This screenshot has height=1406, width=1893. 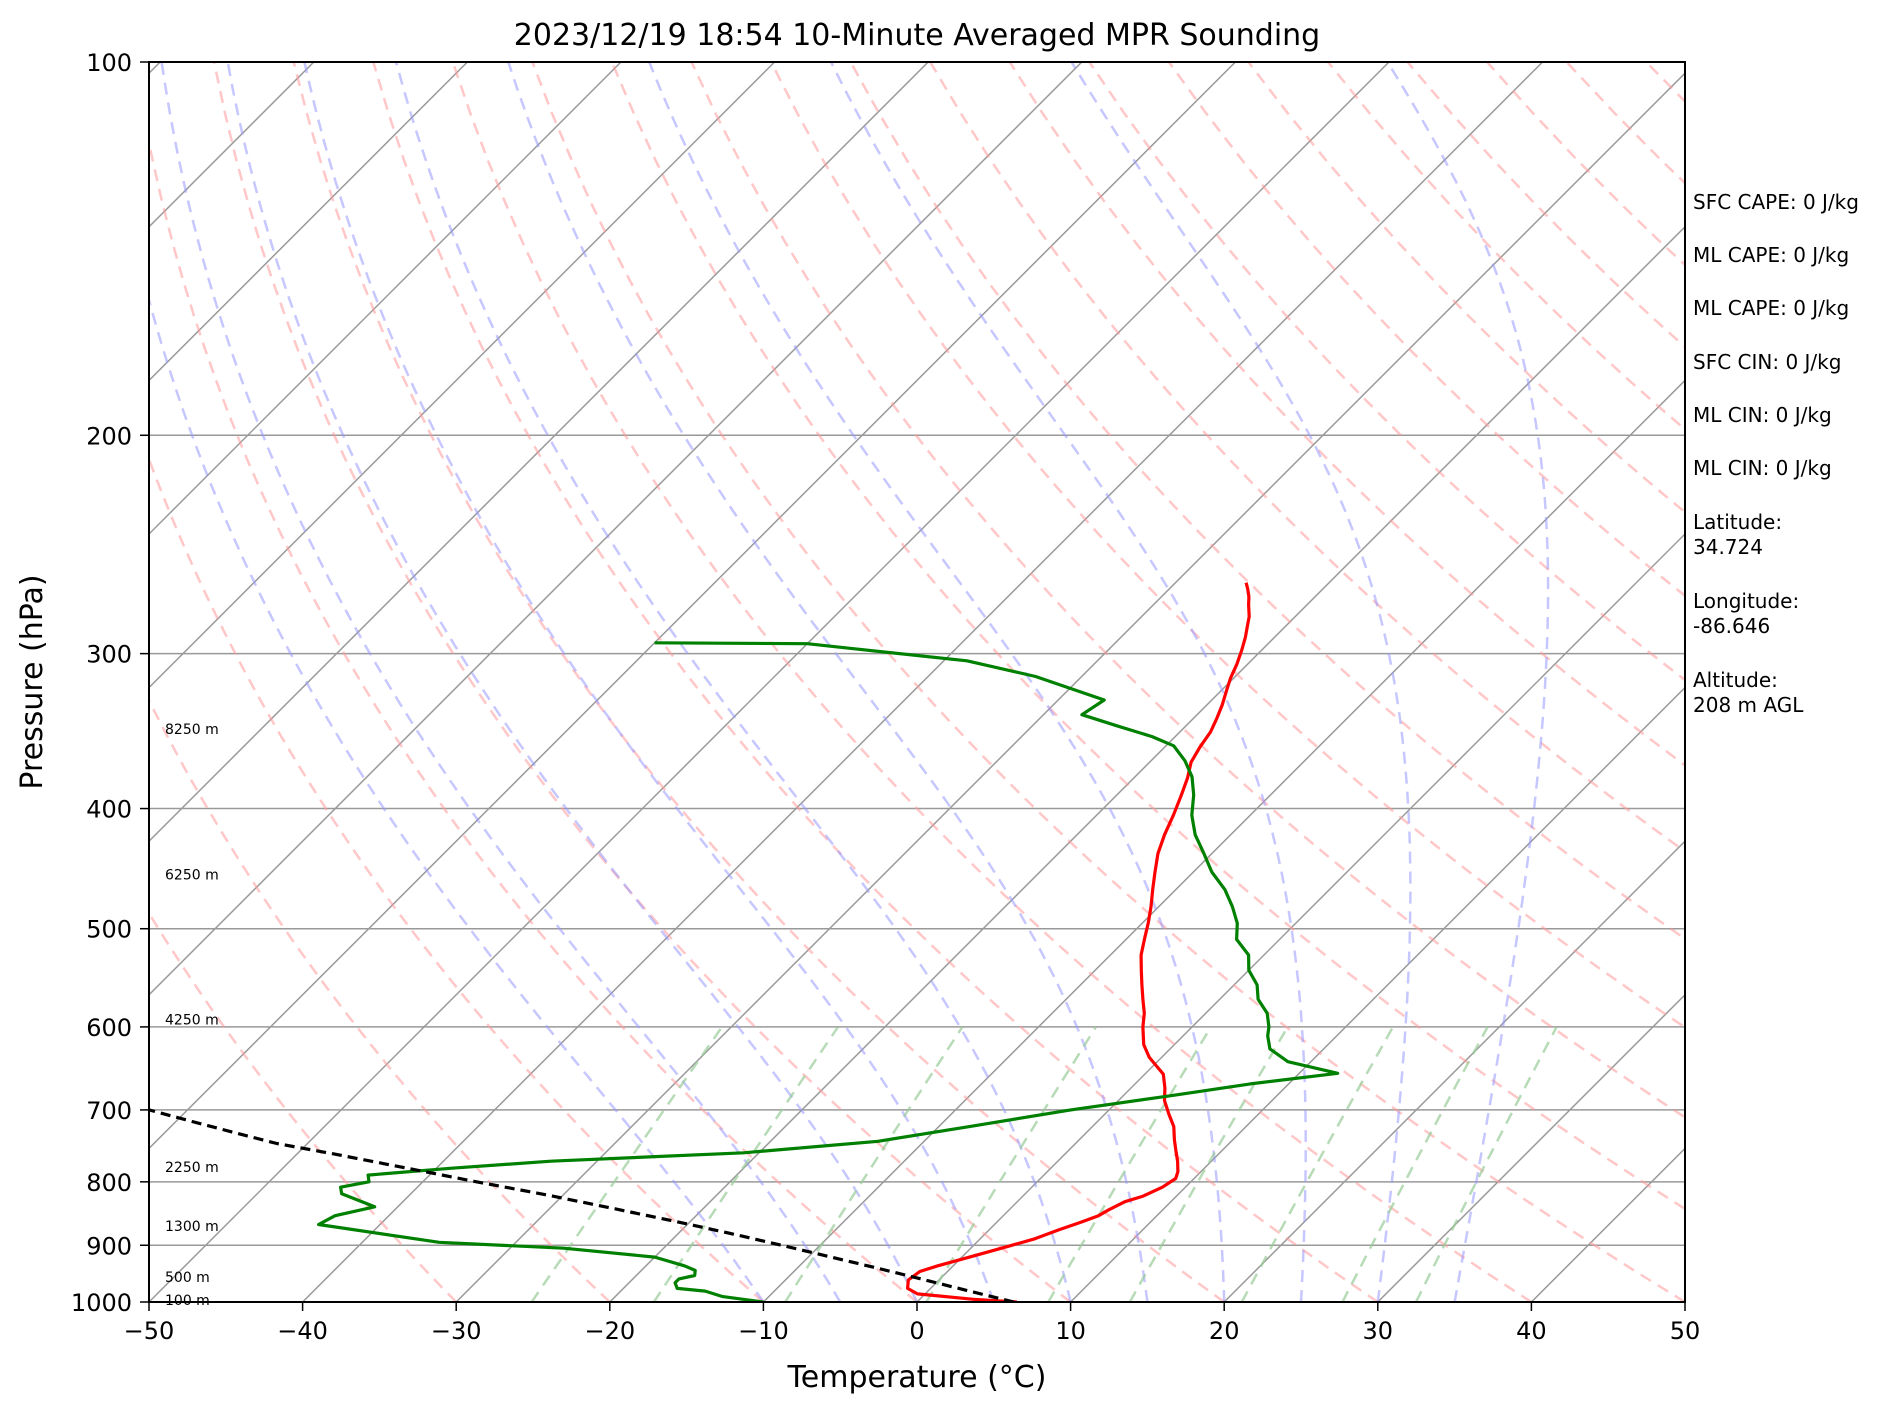 What do you see at coordinates (609, 1331) in the screenshot?
I see `x-tick-label: −20` at bounding box center [609, 1331].